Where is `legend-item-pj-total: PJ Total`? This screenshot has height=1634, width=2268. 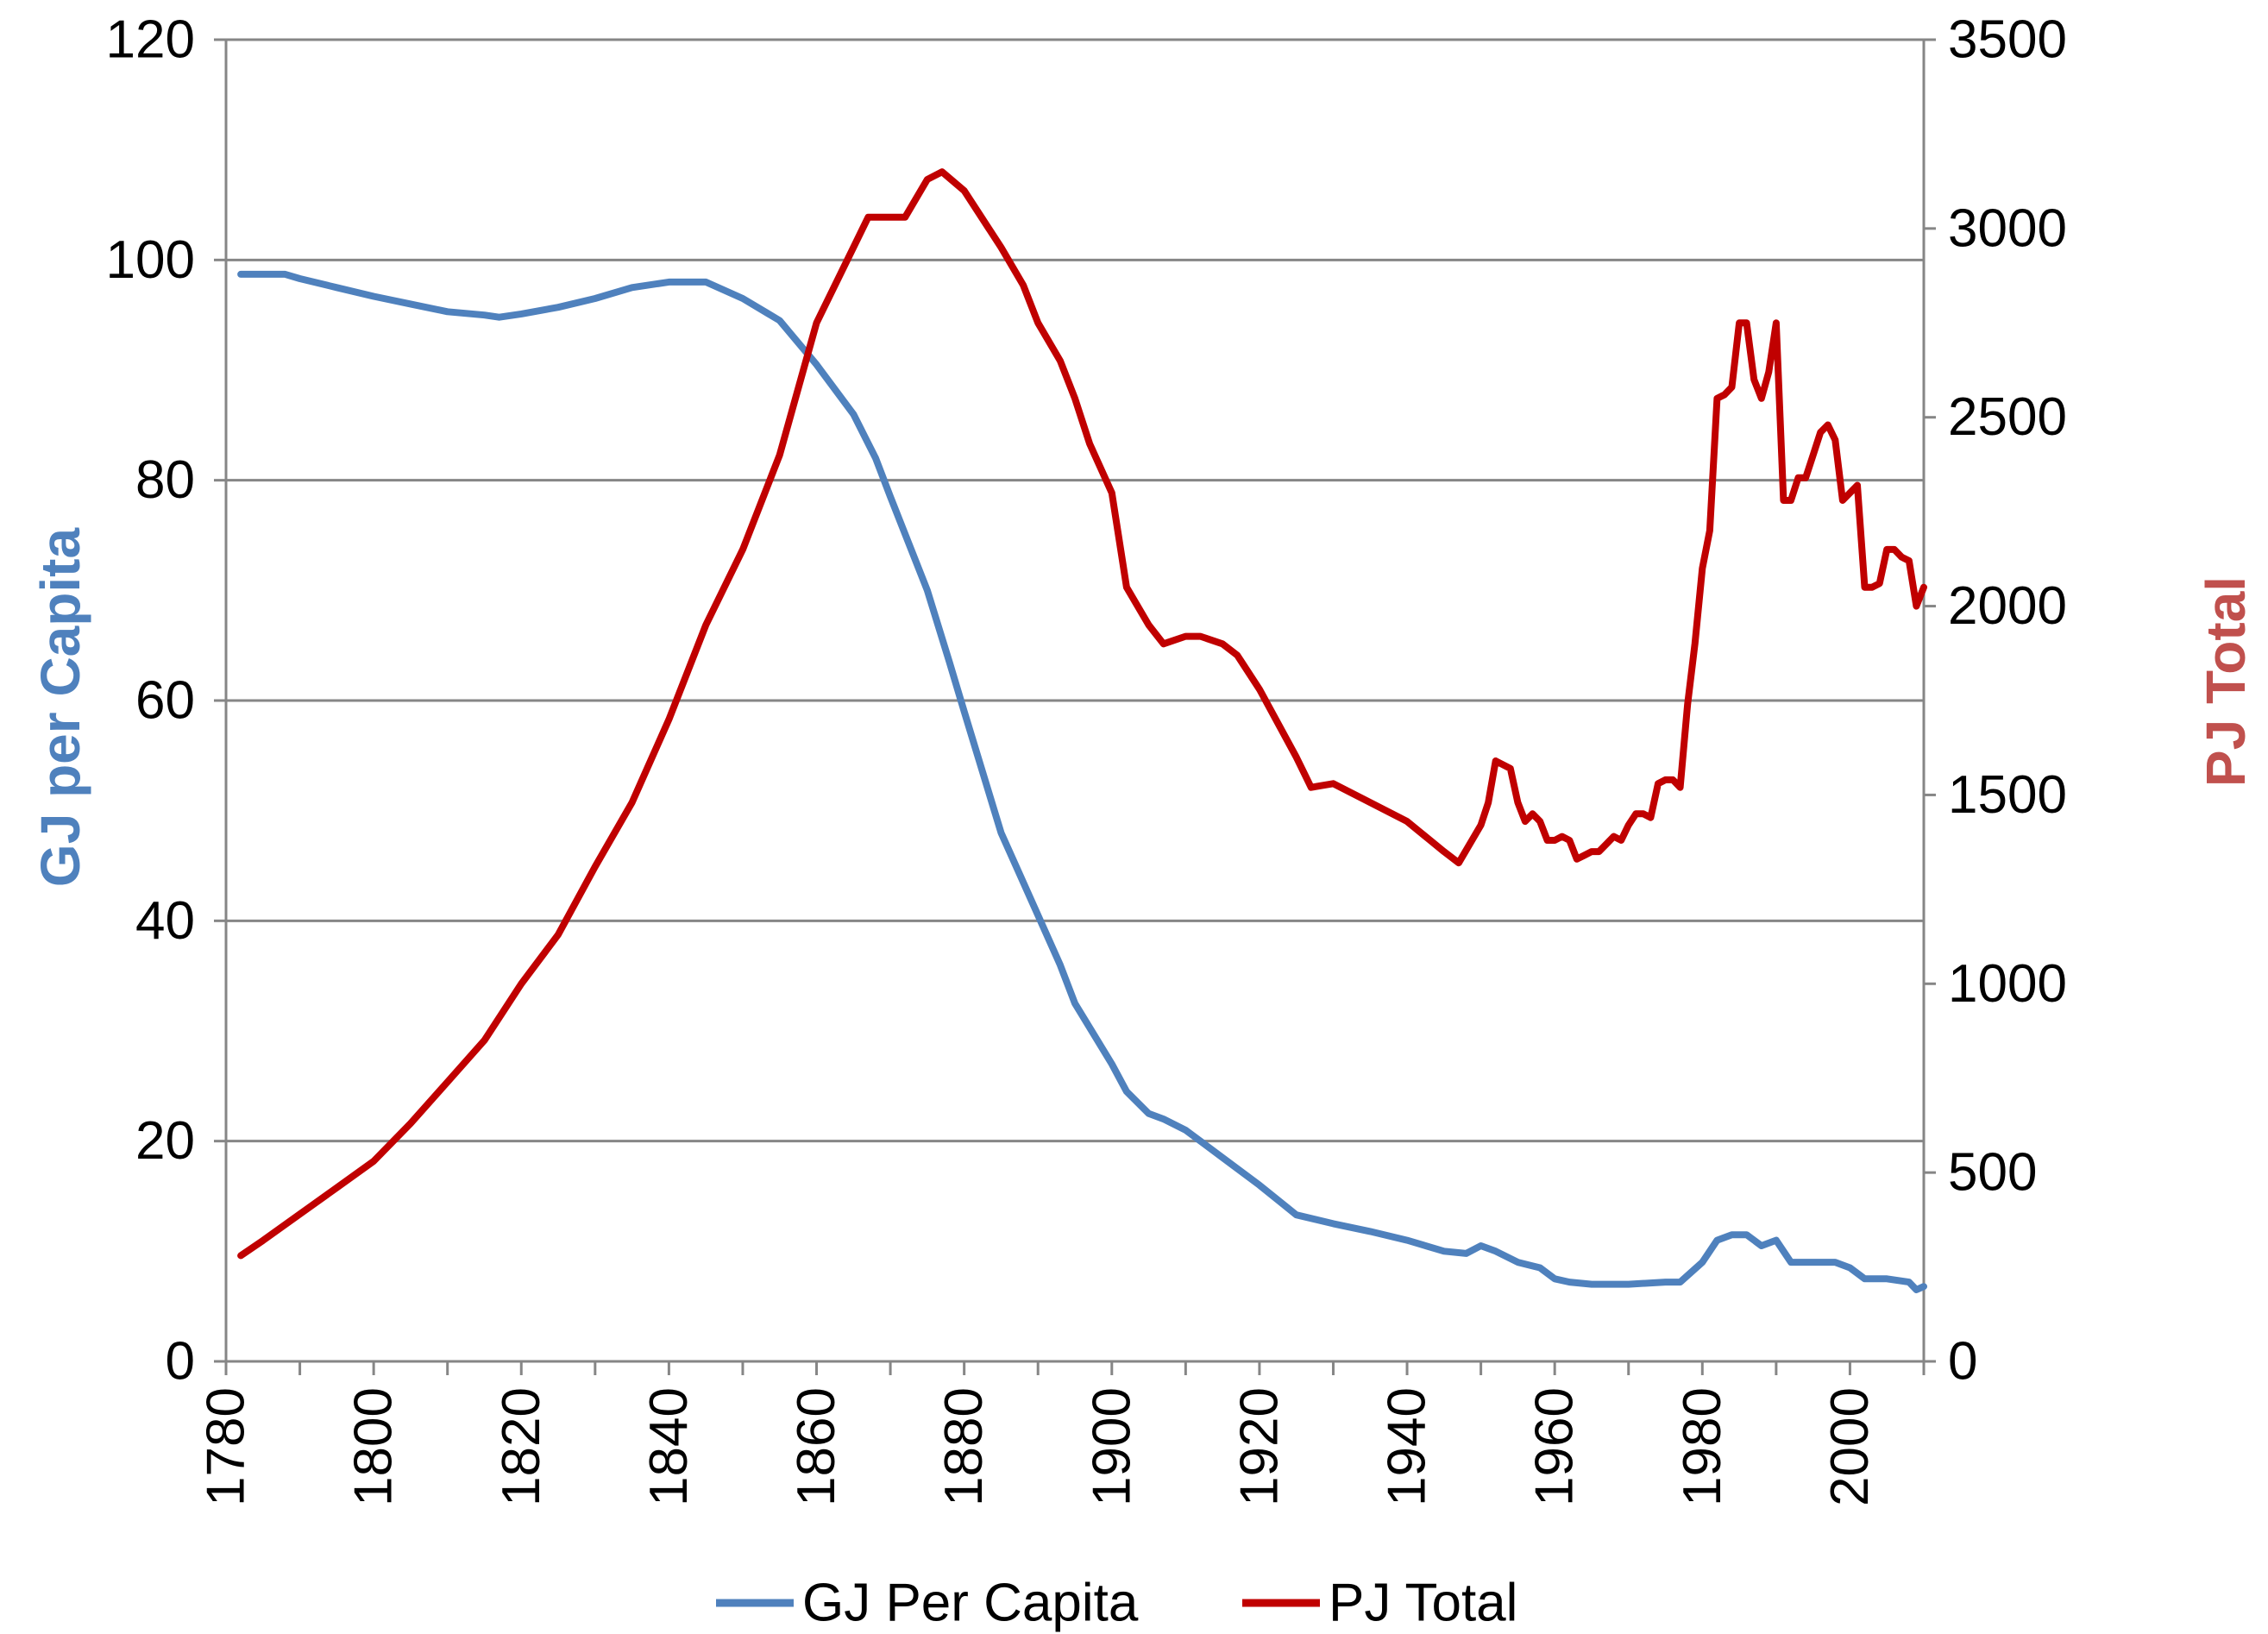
legend-item-pj-total: PJ Total is located at coordinates (1379, 1603).